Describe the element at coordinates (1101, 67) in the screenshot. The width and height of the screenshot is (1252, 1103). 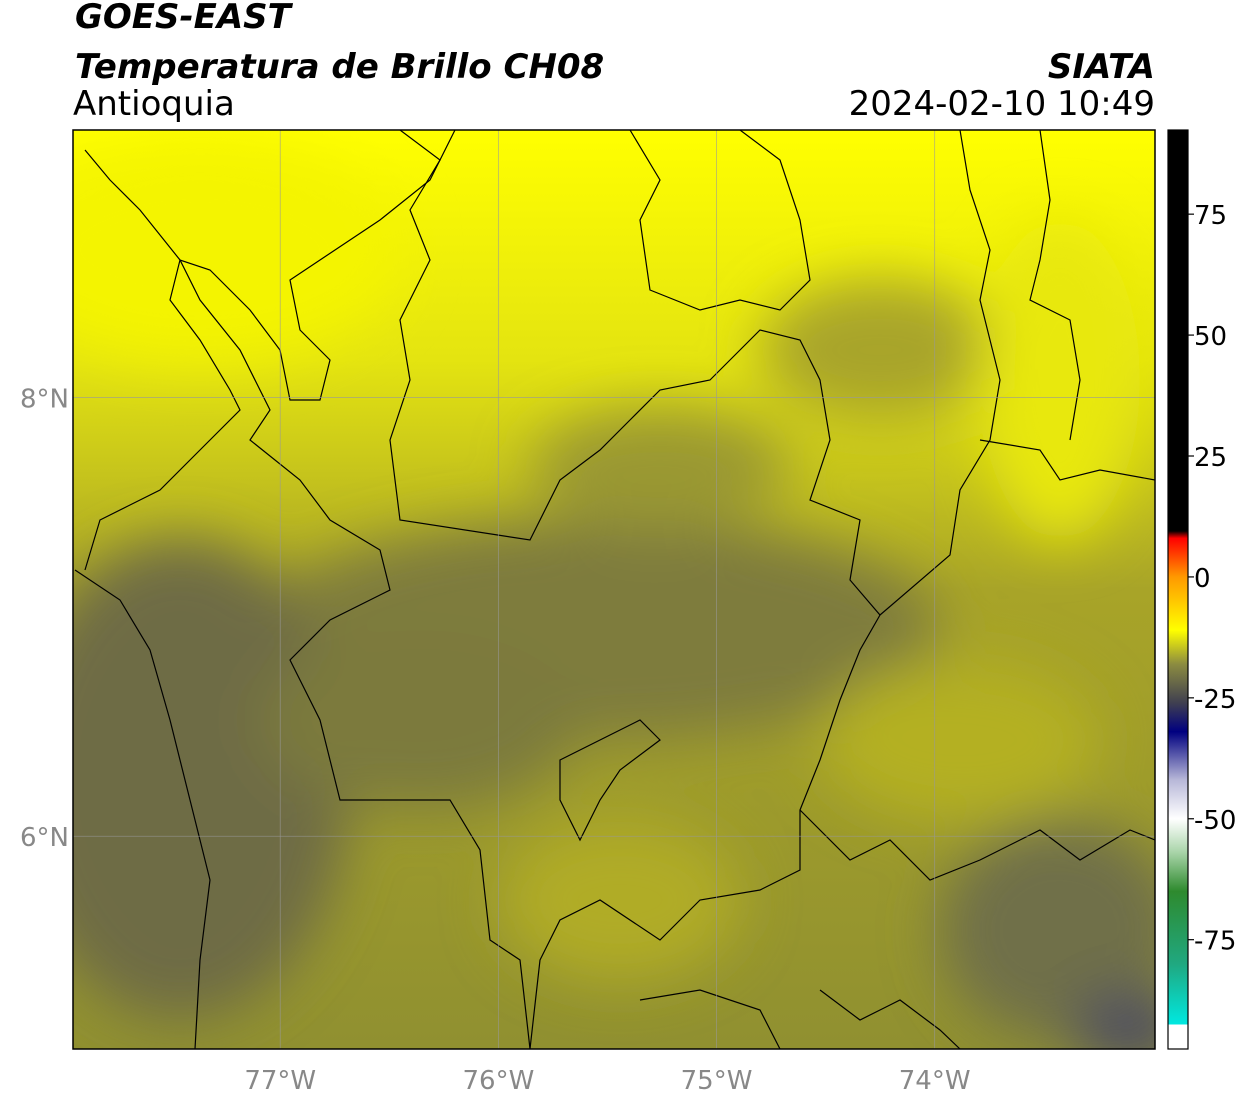
I see `source: SIATA` at that location.